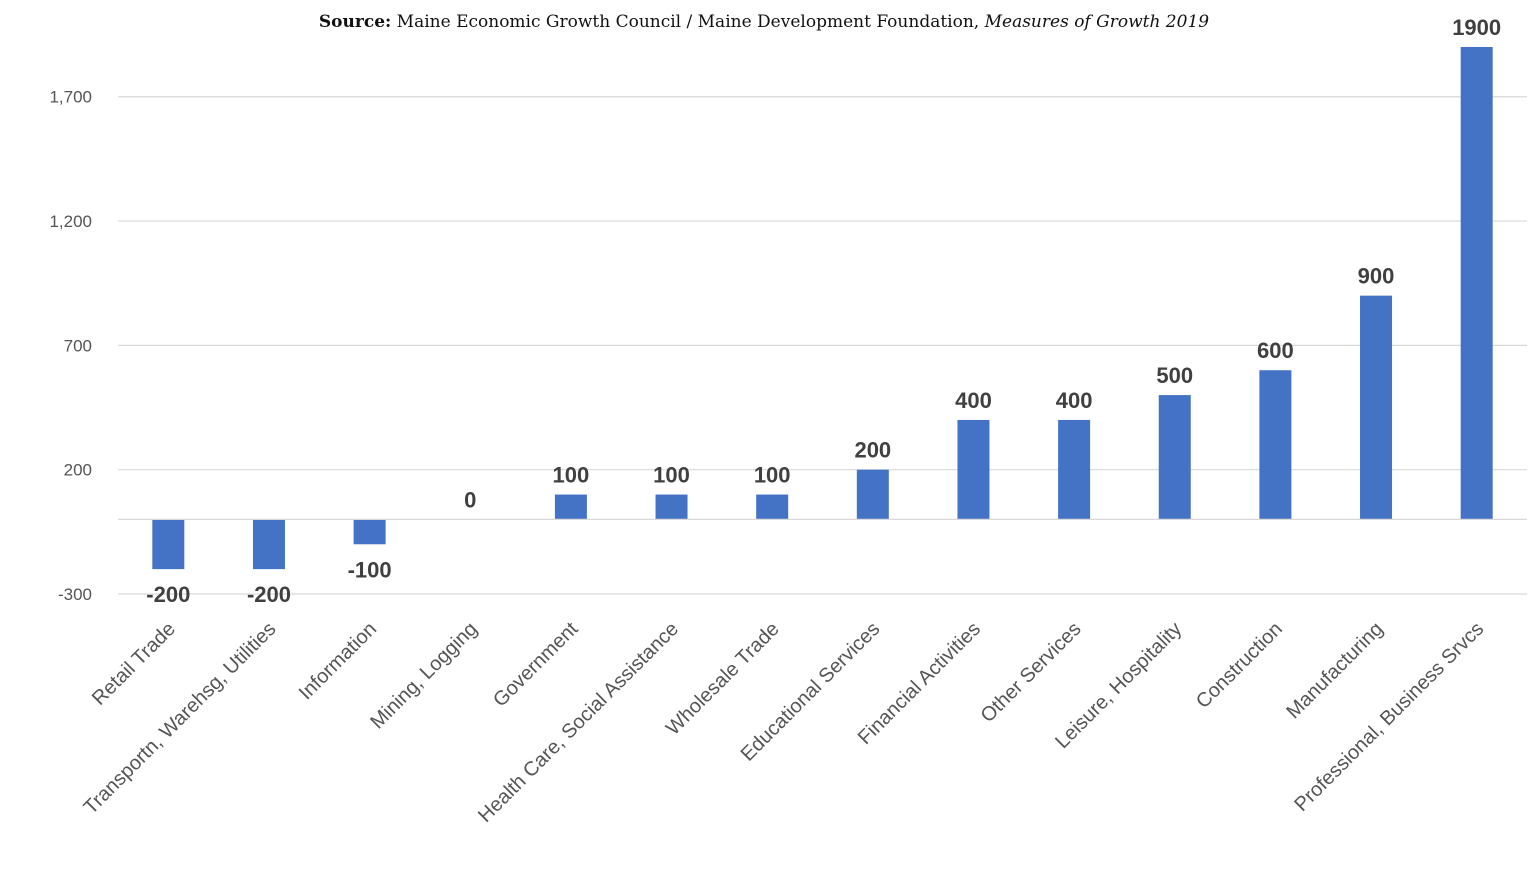 The width and height of the screenshot is (1528, 880). What do you see at coordinates (70, 221) in the screenshot?
I see `y-tick-label: 1,200` at bounding box center [70, 221].